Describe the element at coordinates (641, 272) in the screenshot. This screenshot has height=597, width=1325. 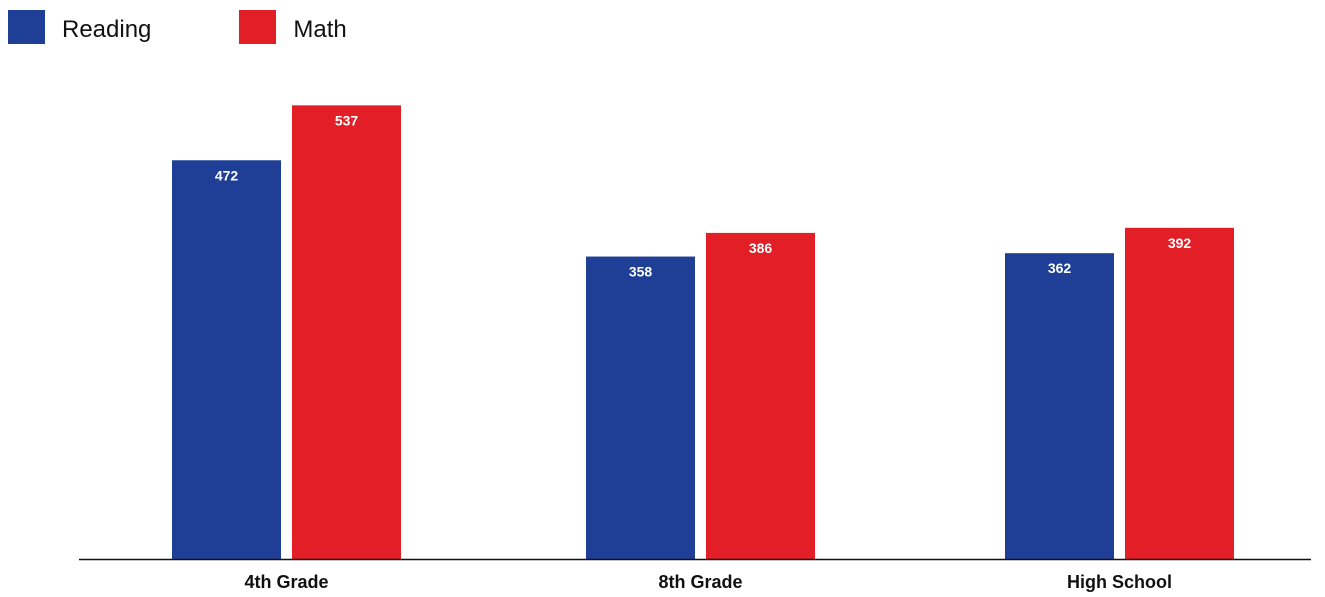
I see `data-label-reading-8th-grade: 358` at that location.